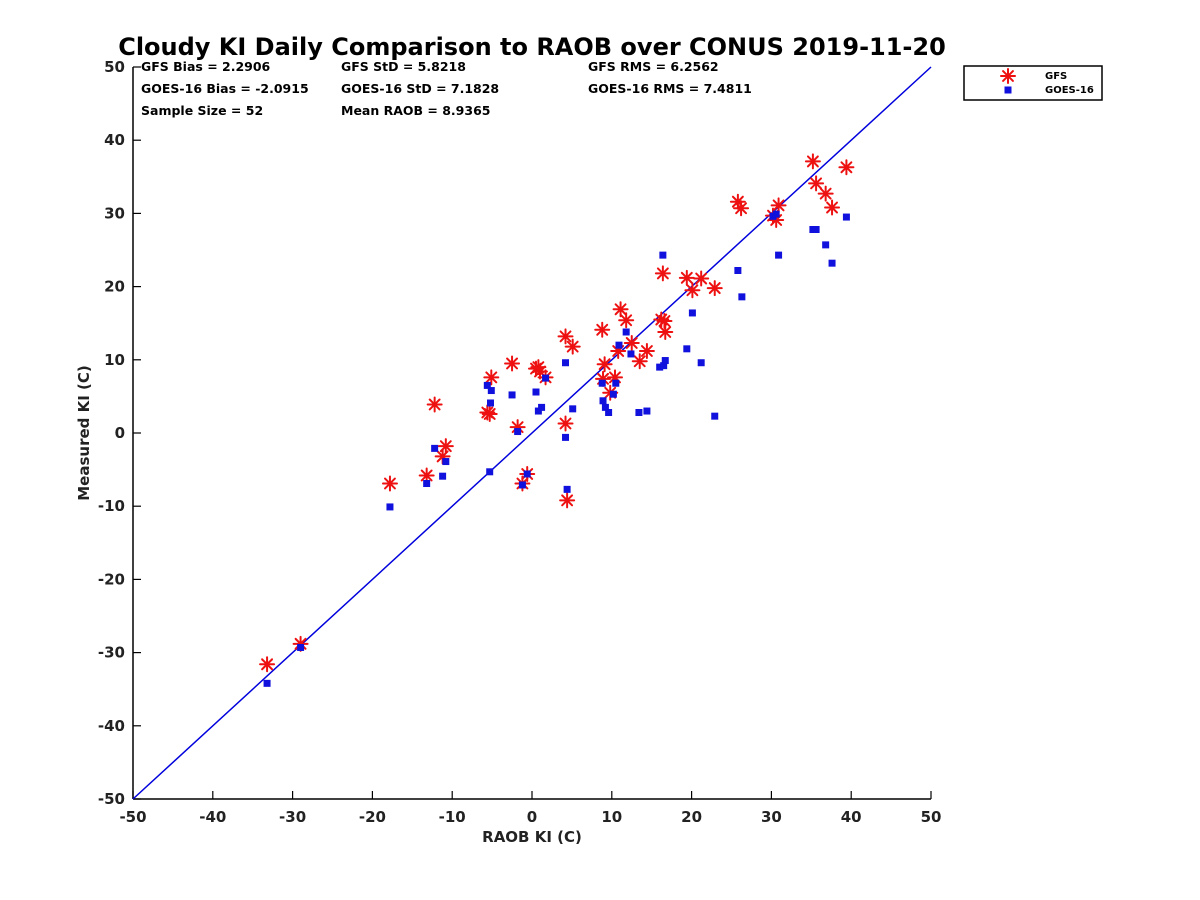 The height and width of the screenshot is (900, 1200). What do you see at coordinates (206, 66) in the screenshot?
I see `stat-gfs-bias: GFS Bias = 2.2906` at bounding box center [206, 66].